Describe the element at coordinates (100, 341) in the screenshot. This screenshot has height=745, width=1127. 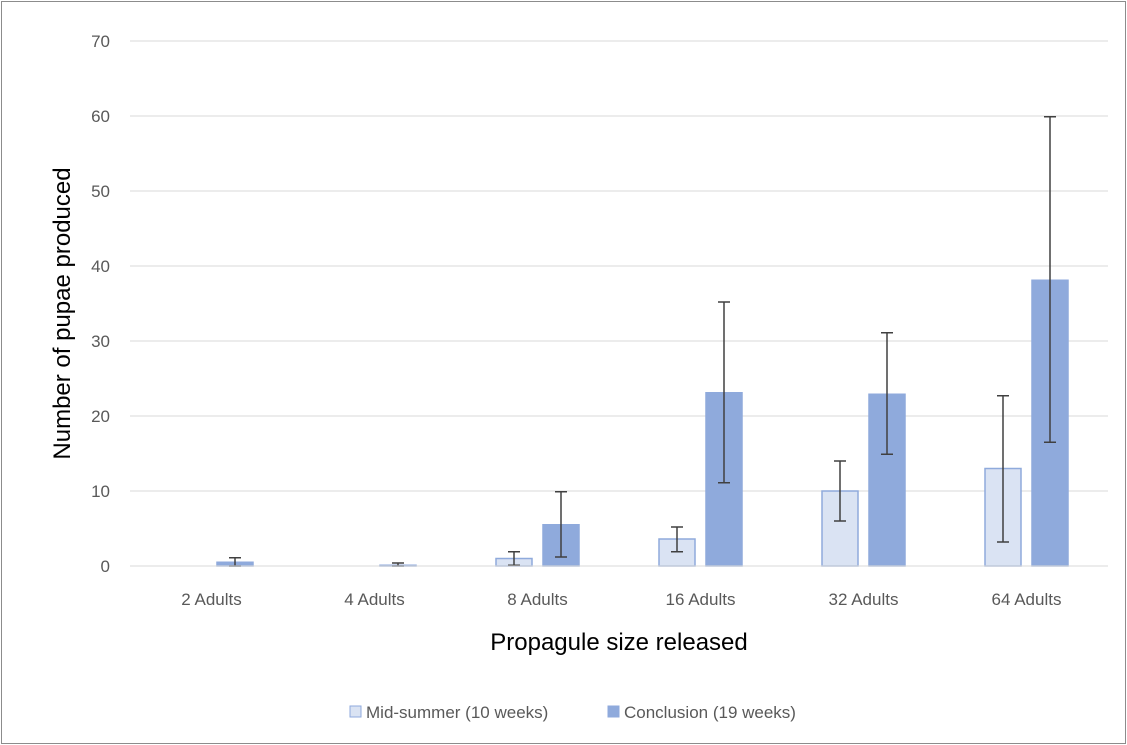
I see `y-tick-label: 30` at that location.